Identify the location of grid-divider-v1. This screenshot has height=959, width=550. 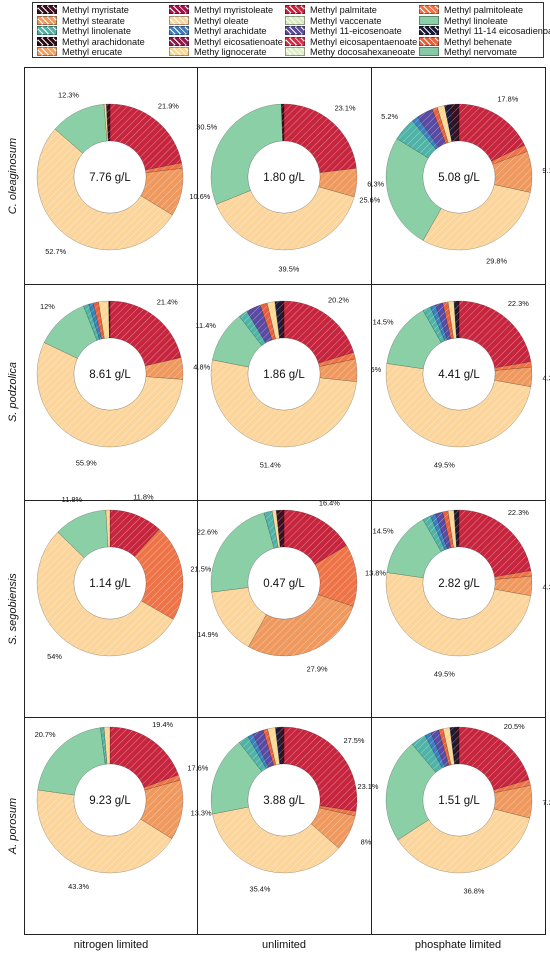
(197, 501).